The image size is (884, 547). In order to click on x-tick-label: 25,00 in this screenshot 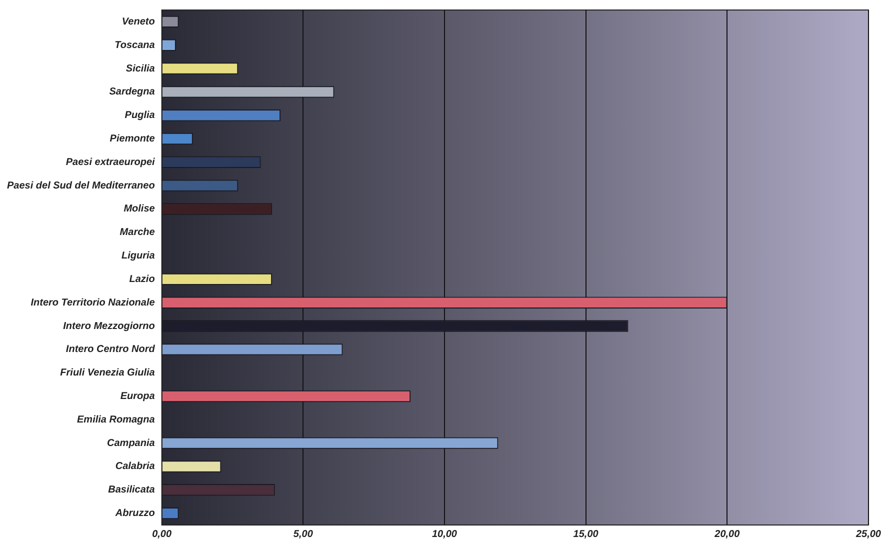, I will do `click(868, 534)`.